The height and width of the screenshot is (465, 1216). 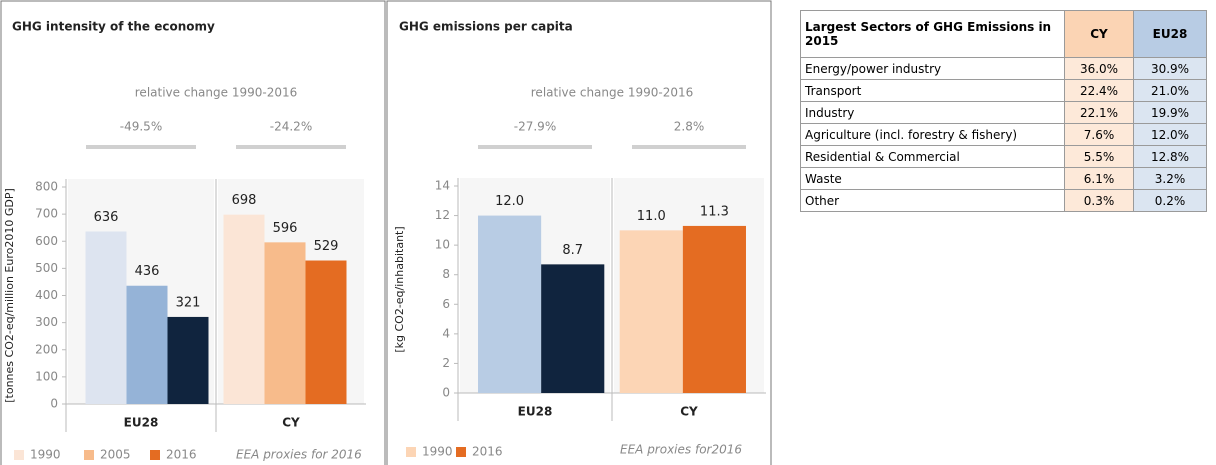 What do you see at coordinates (244, 200) in the screenshot?
I see `value-label: 698` at bounding box center [244, 200].